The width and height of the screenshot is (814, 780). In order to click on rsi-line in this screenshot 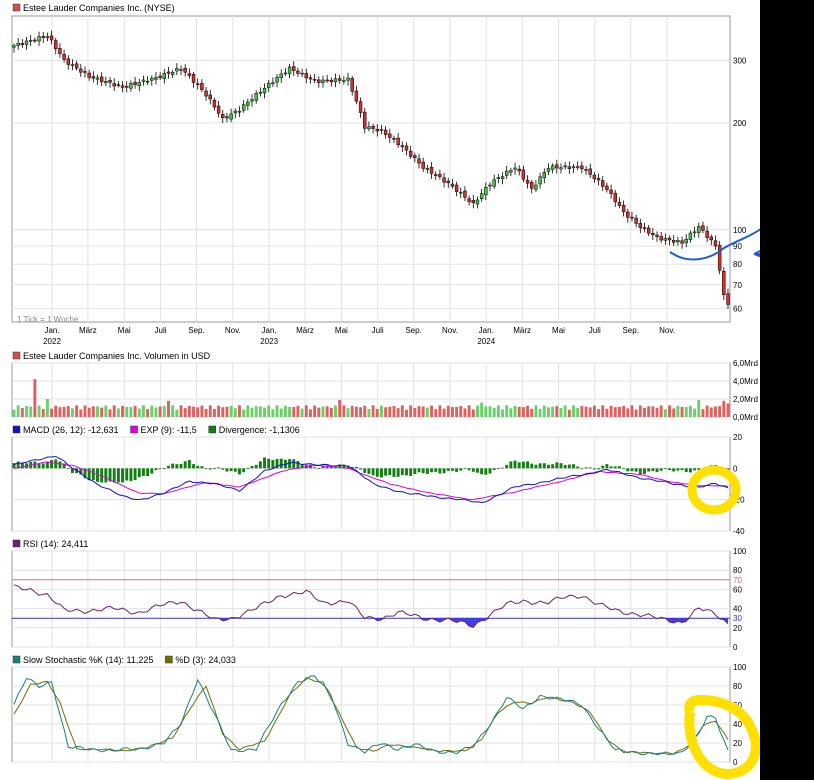, I will do `click(371, 606)`.